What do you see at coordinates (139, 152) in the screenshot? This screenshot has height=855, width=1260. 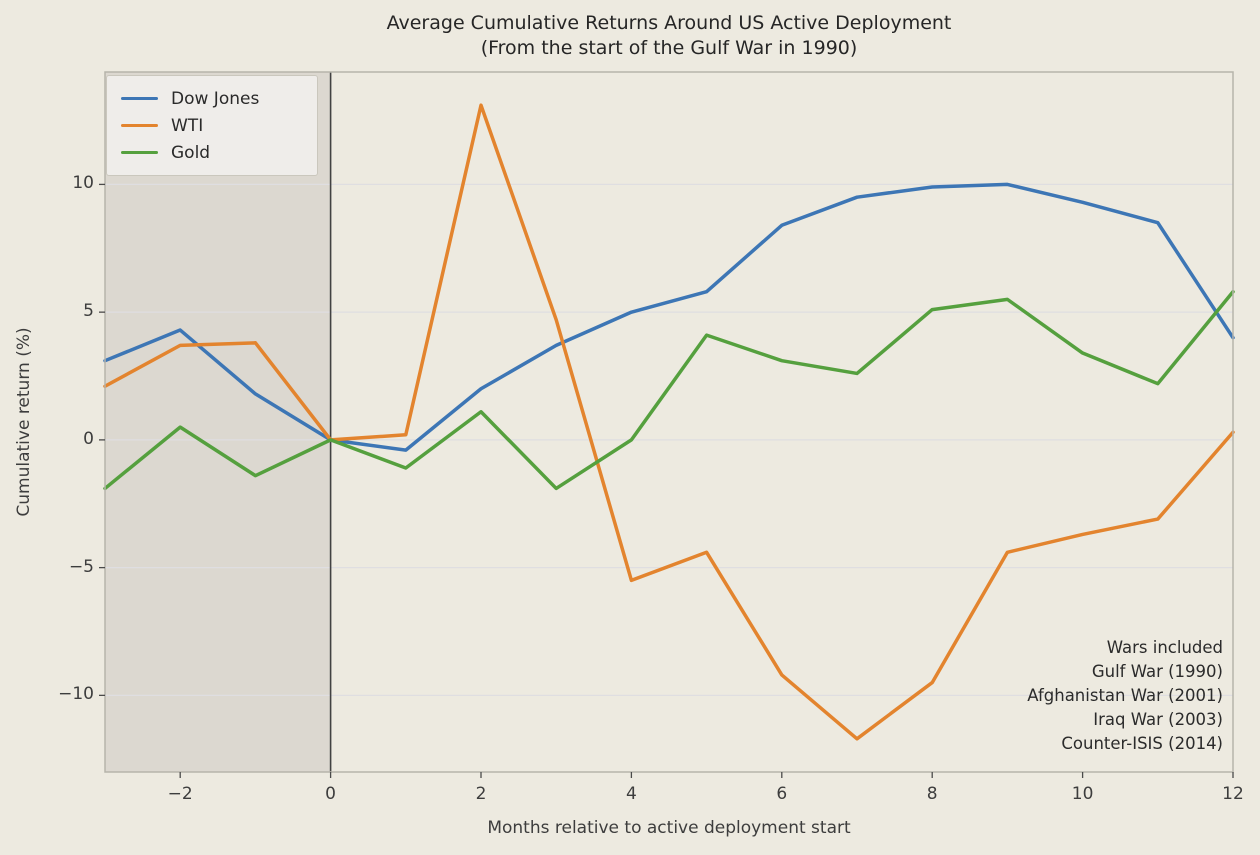 I see `legend-swatch-gold` at bounding box center [139, 152].